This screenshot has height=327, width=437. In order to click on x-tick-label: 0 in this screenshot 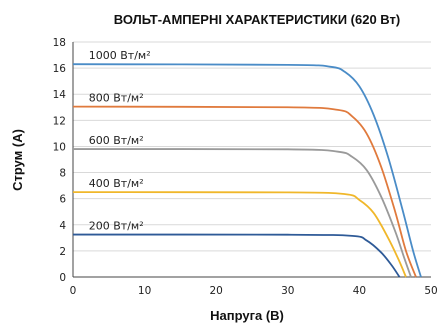, I will do `click(73, 291)`.